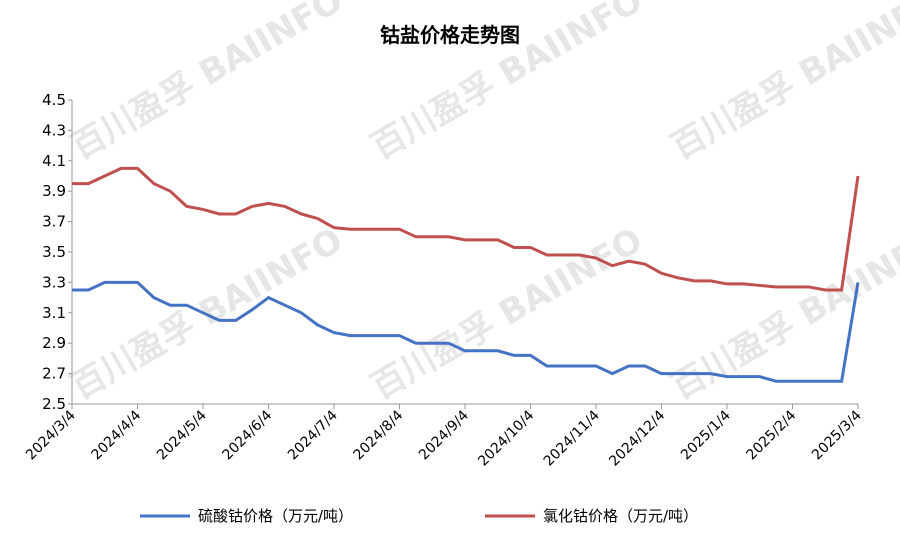 This screenshot has width=900, height=555. I want to click on y-tick-label: 3.9, so click(54, 191).